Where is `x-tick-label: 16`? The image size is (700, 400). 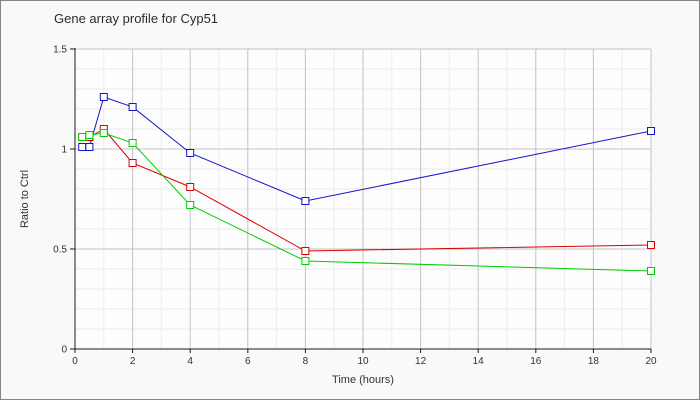 x-tick-label: 16 is located at coordinates (536, 361).